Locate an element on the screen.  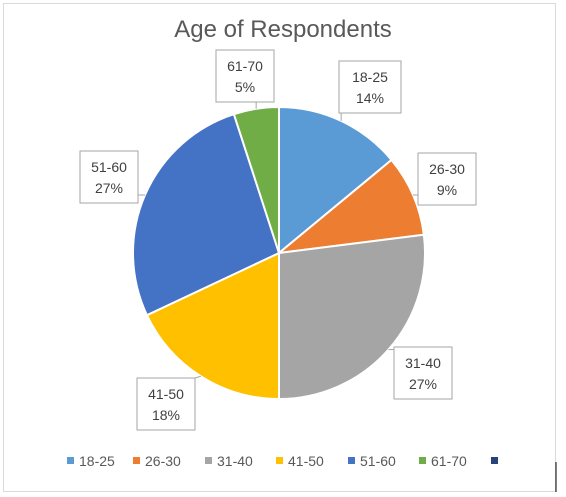
data-label-value-41-50: 18% is located at coordinates (166, 415).